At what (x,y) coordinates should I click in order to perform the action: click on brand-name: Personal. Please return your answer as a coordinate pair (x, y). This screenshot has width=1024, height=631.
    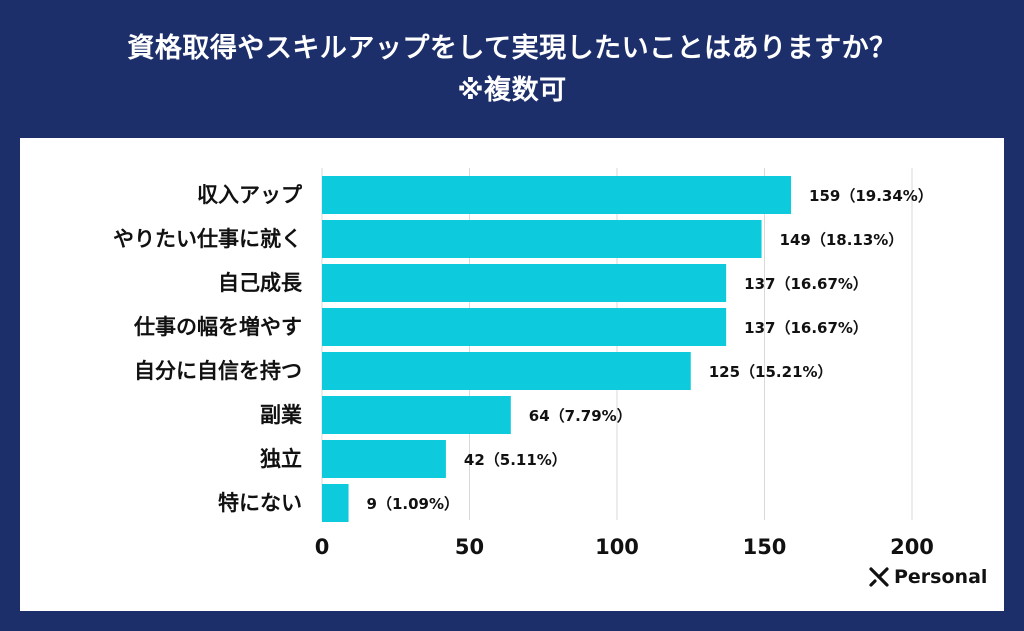
    Looking at the image, I should click on (941, 577).